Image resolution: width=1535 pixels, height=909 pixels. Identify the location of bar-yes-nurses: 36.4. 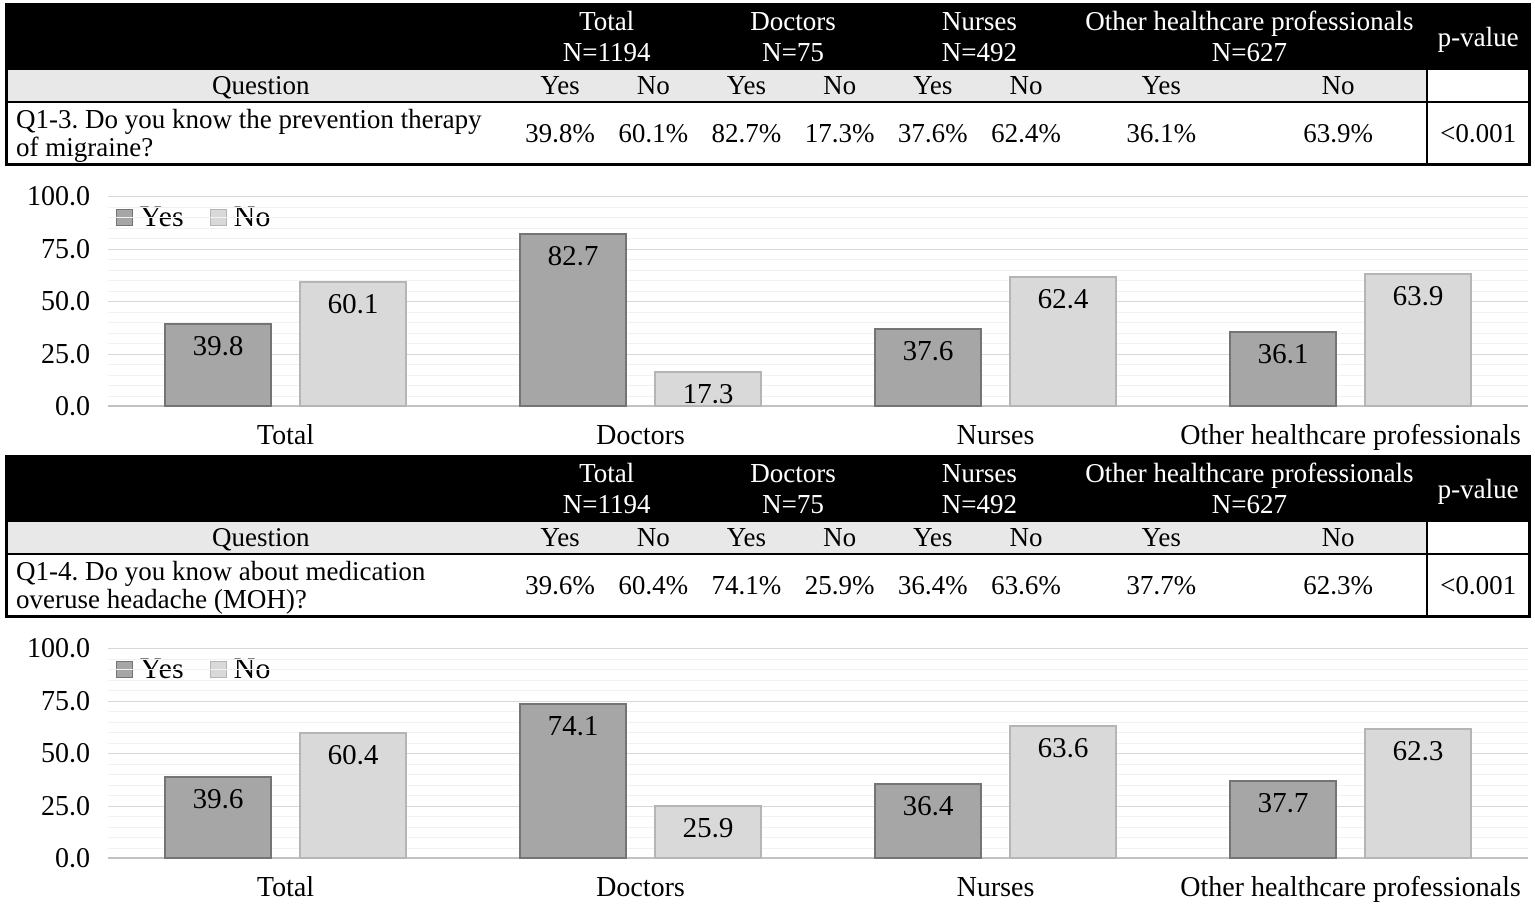
(928, 820).